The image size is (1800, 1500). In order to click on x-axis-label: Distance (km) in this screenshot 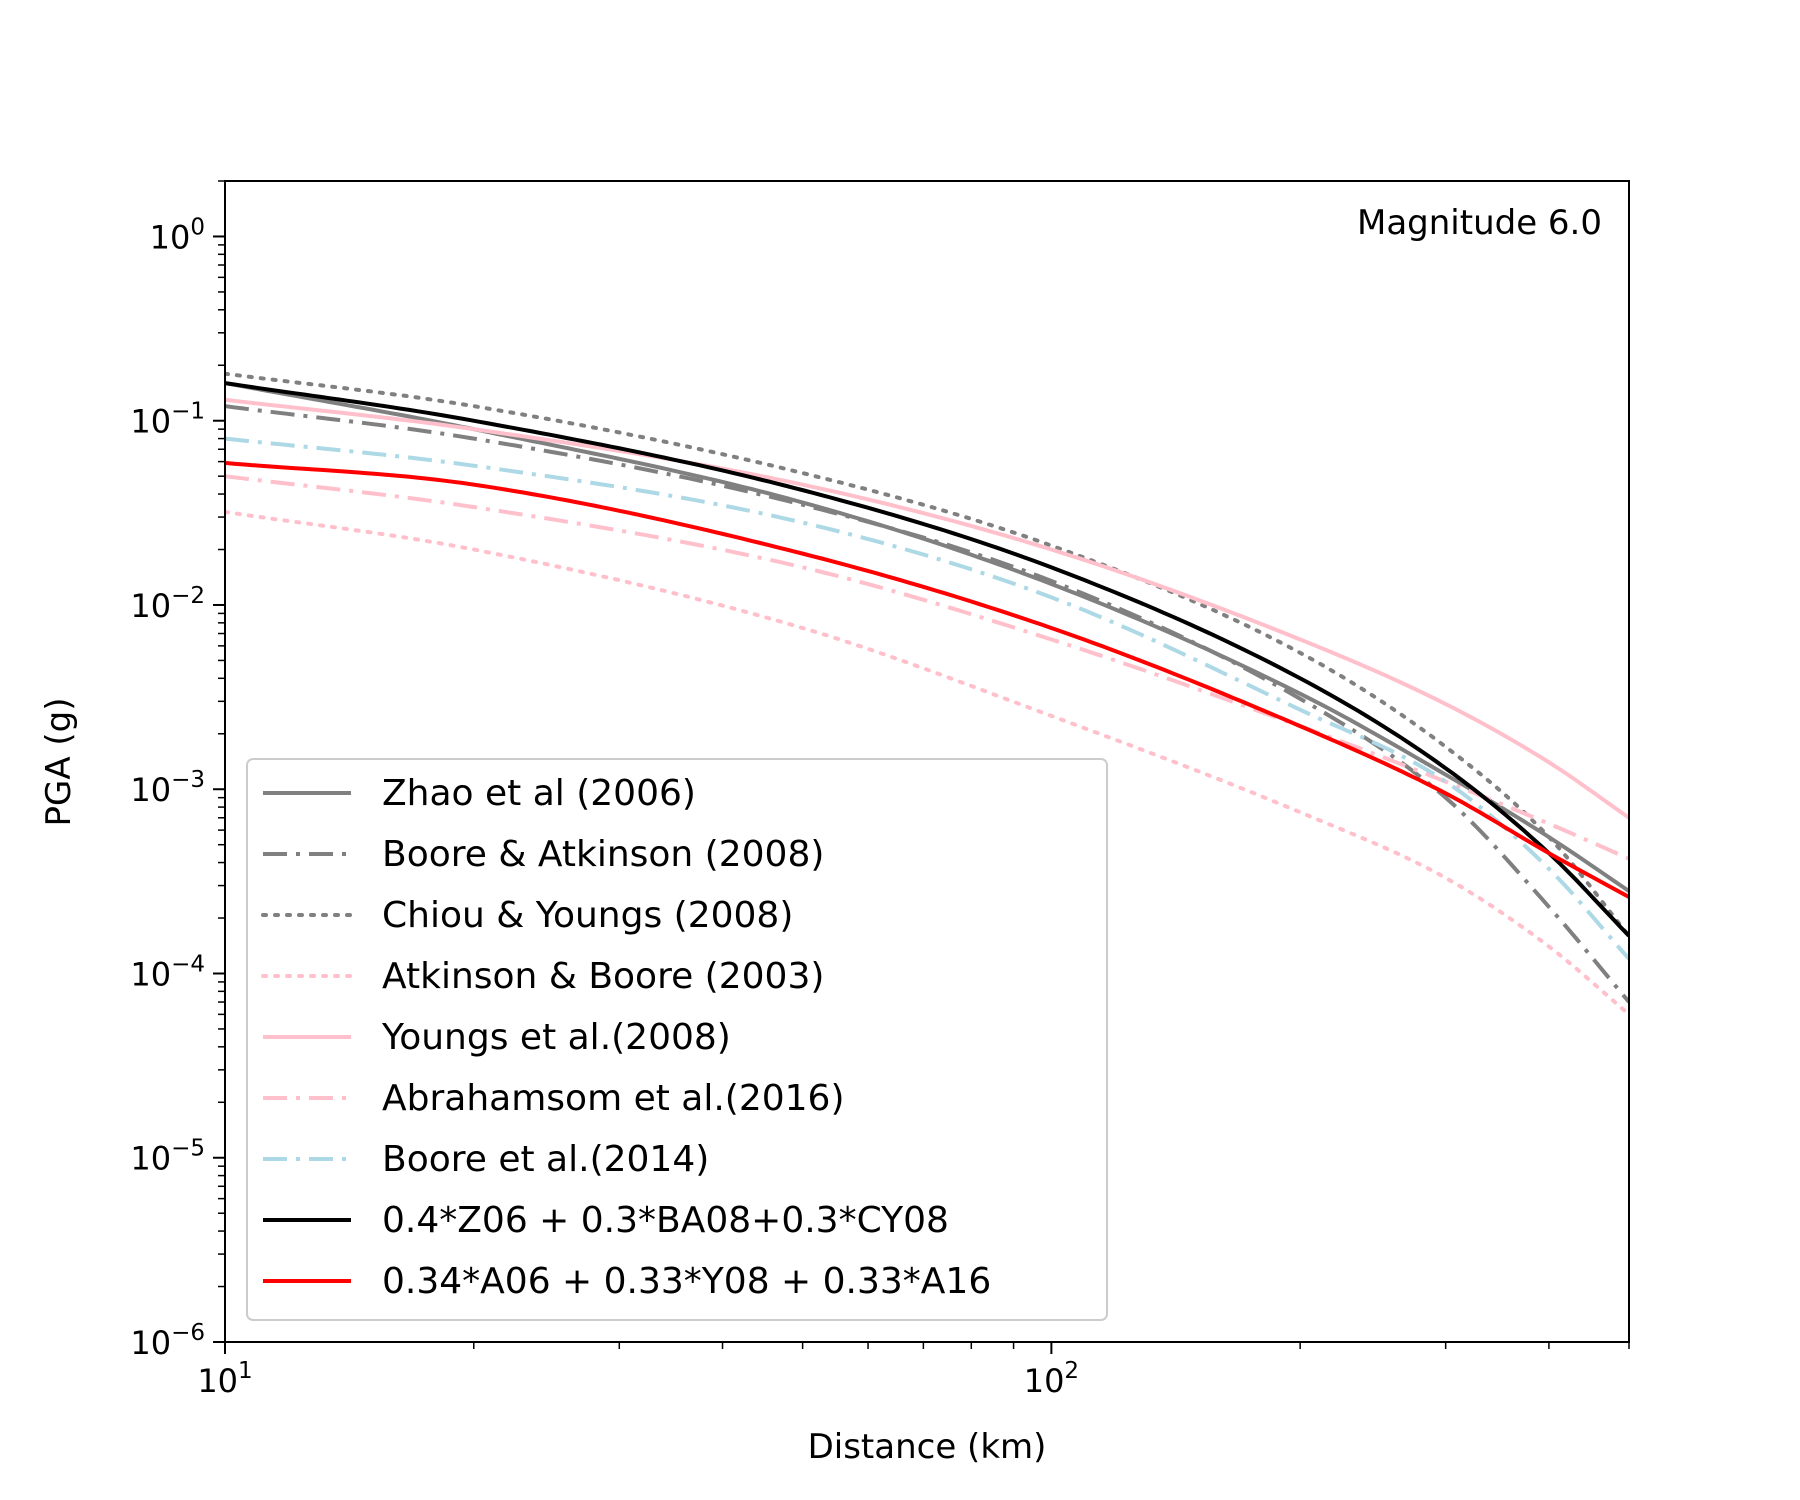, I will do `click(927, 1447)`.